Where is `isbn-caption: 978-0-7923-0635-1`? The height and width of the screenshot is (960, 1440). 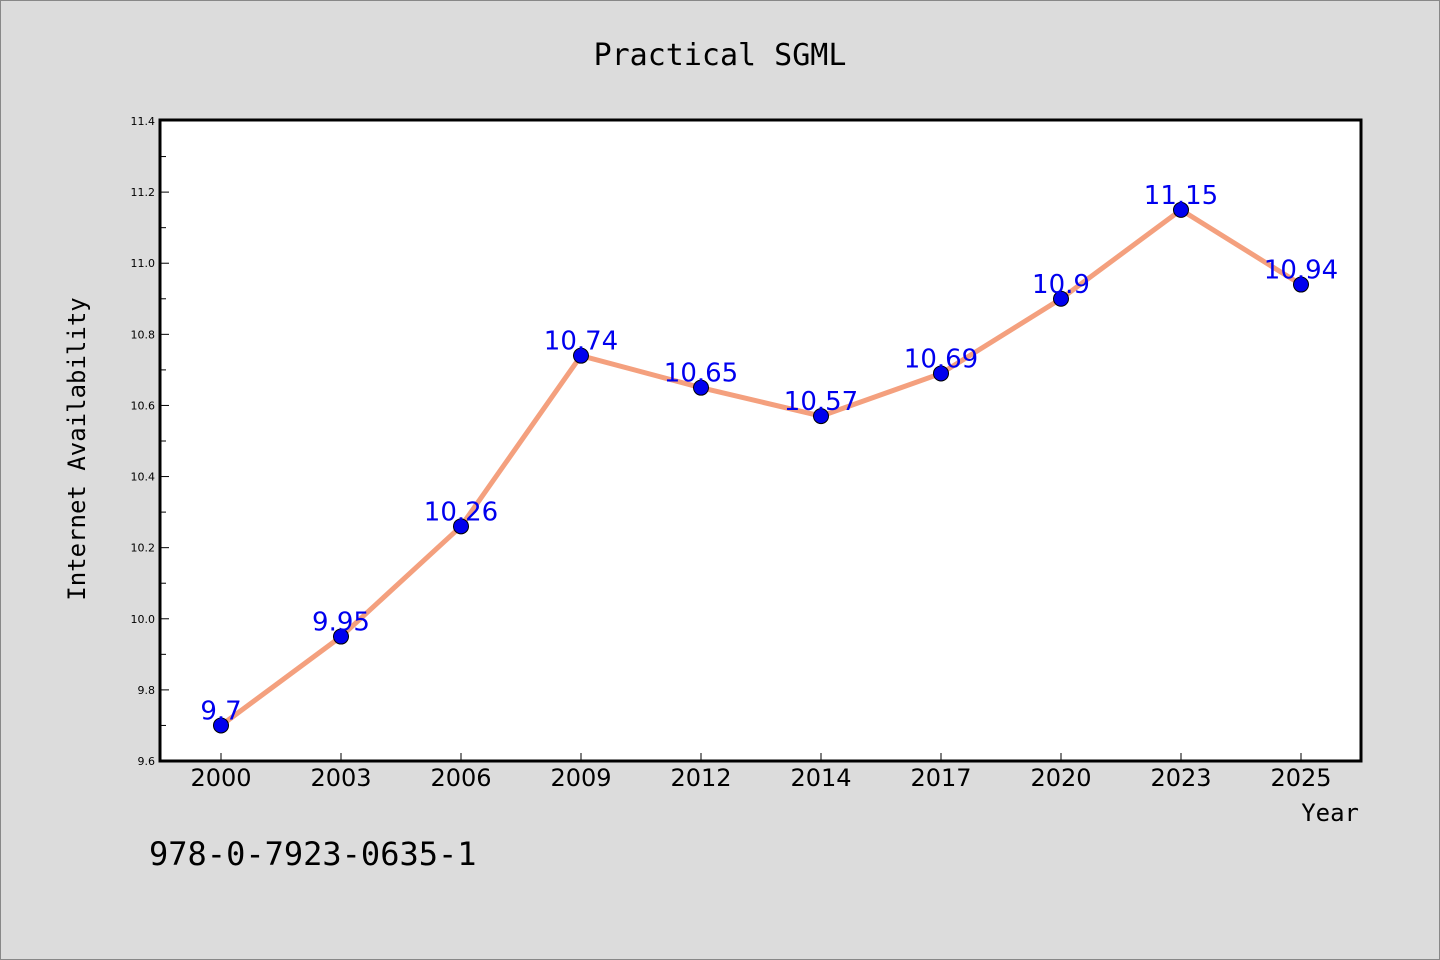 isbn-caption: 978-0-7923-0635-1 is located at coordinates (313, 854).